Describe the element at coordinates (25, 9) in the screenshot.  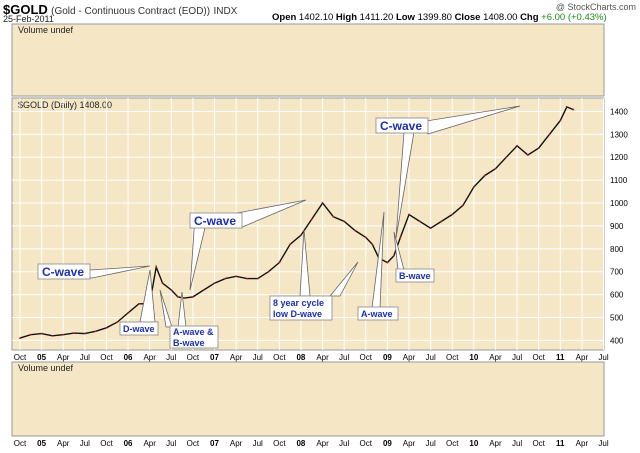
I see `ticker-symbol: $GOLD` at that location.